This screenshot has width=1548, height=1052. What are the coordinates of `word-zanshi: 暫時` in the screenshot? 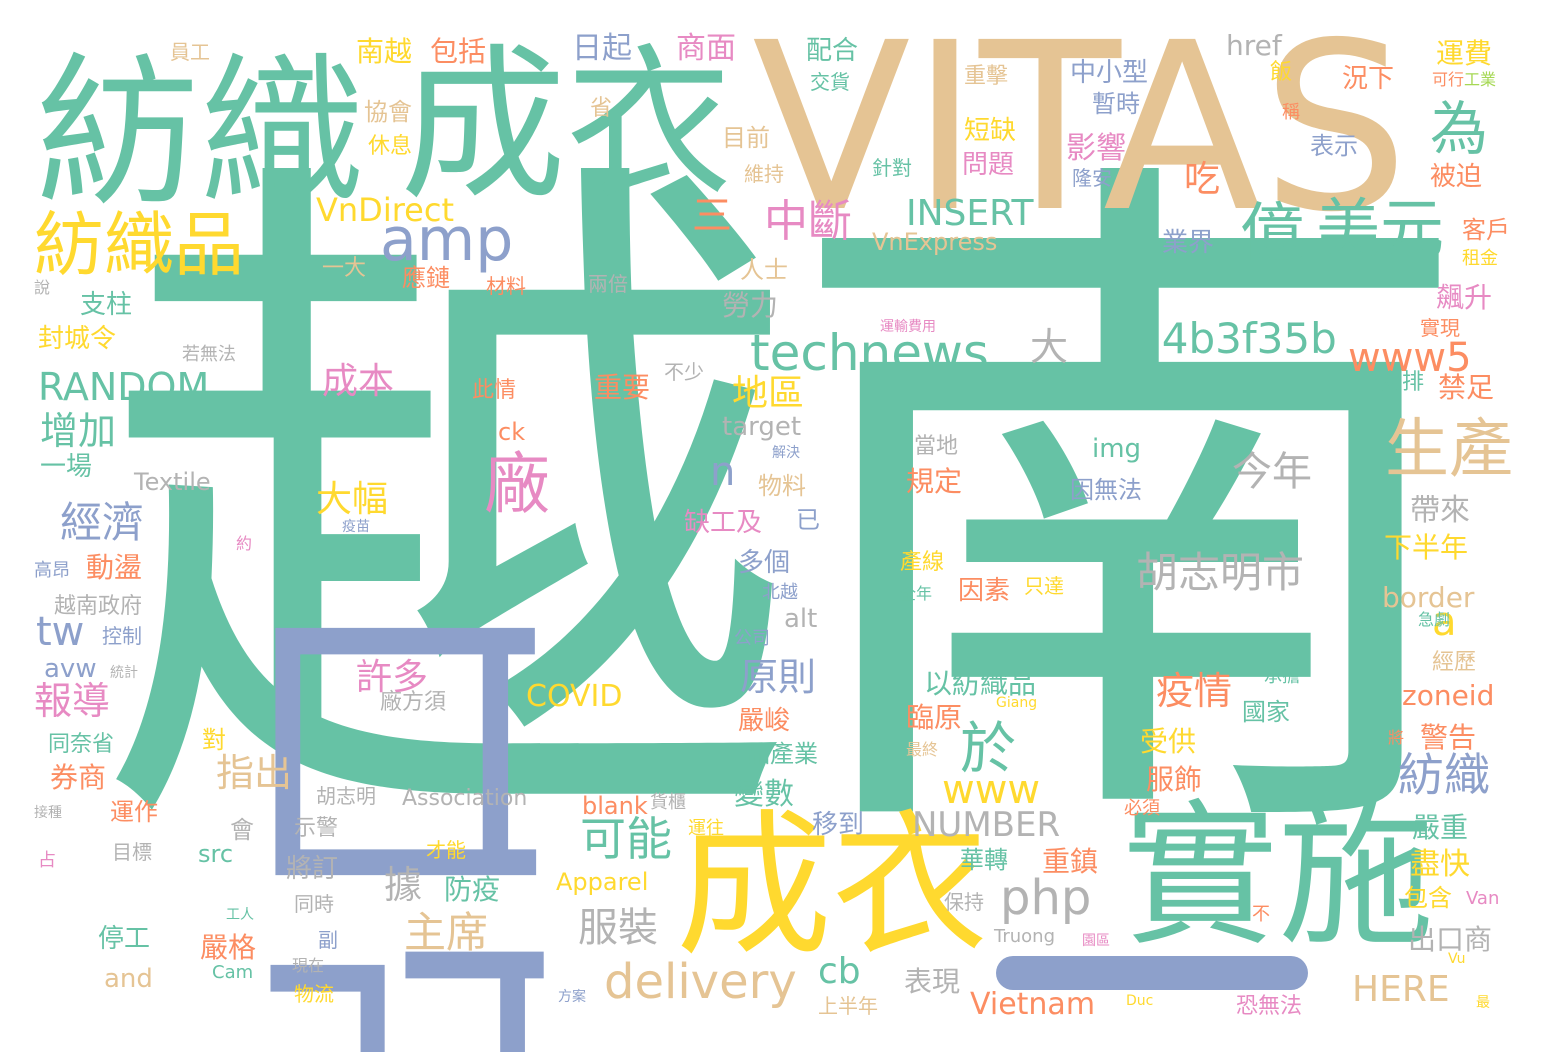 It's located at (1116, 104).